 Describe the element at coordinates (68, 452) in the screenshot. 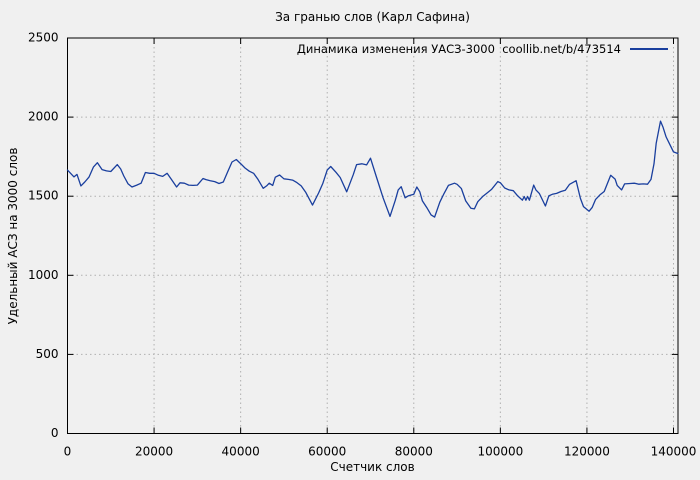

I see `x-tick-label: 0` at that location.